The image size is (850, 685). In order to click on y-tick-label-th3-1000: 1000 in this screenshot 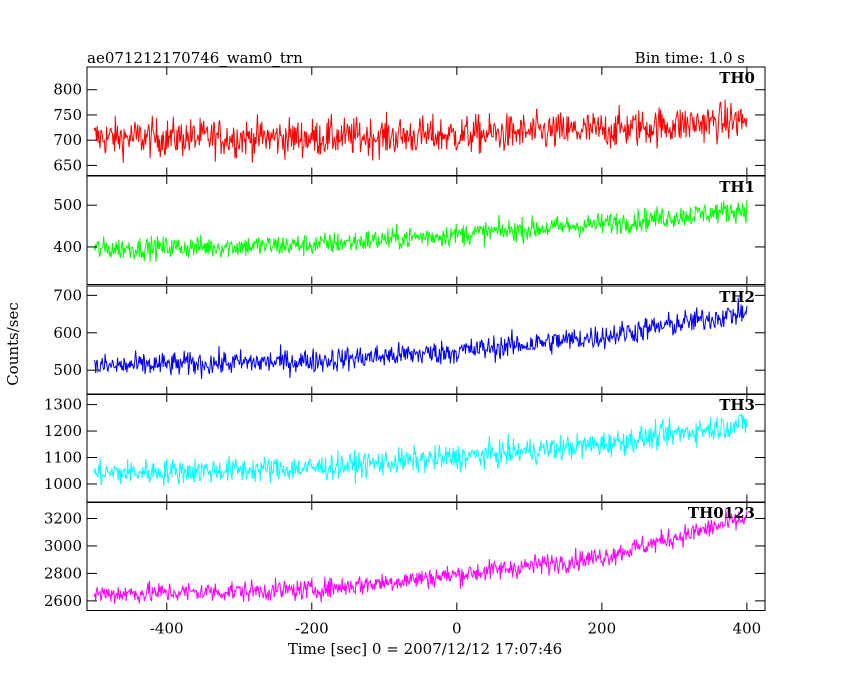, I will do `click(63, 484)`.